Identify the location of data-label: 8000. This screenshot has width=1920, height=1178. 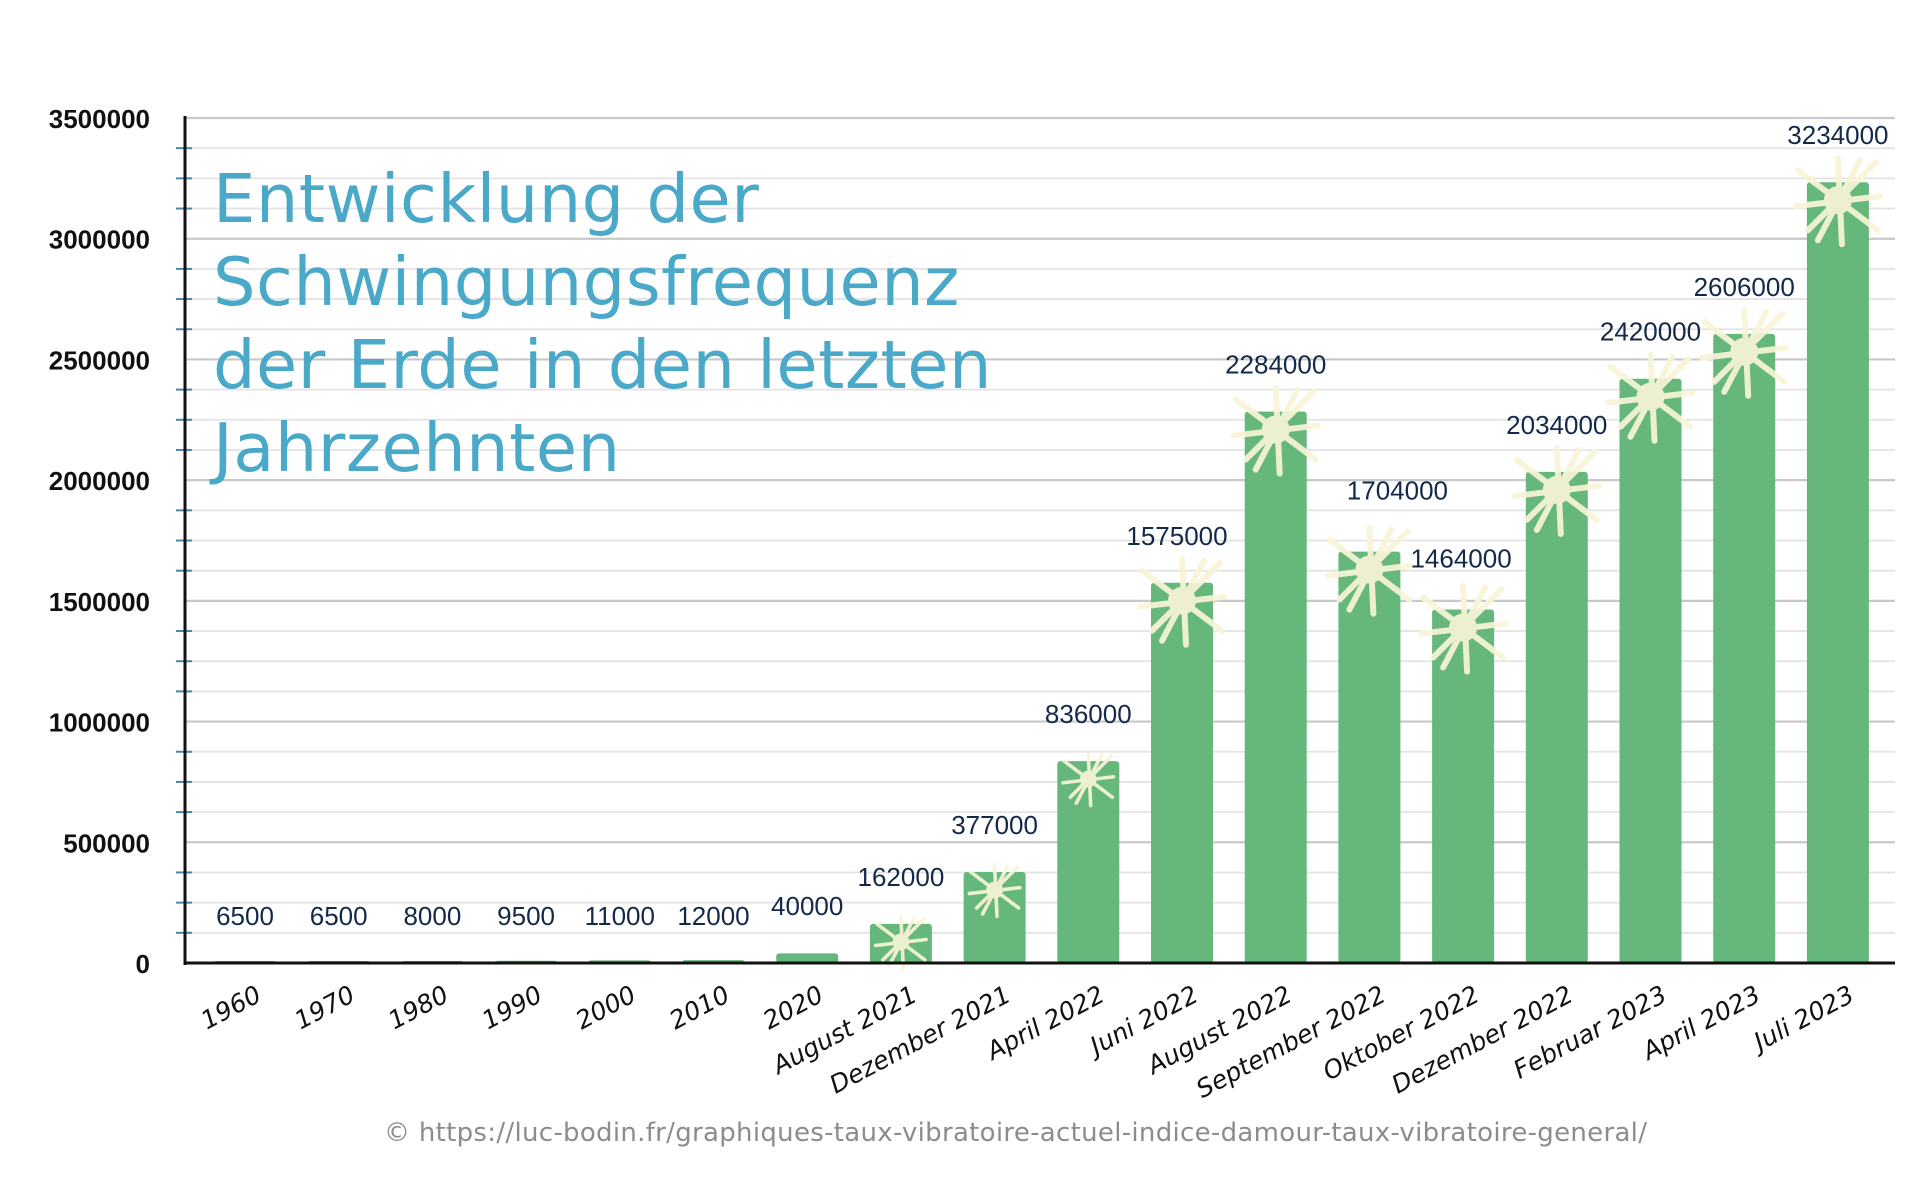
(432, 916).